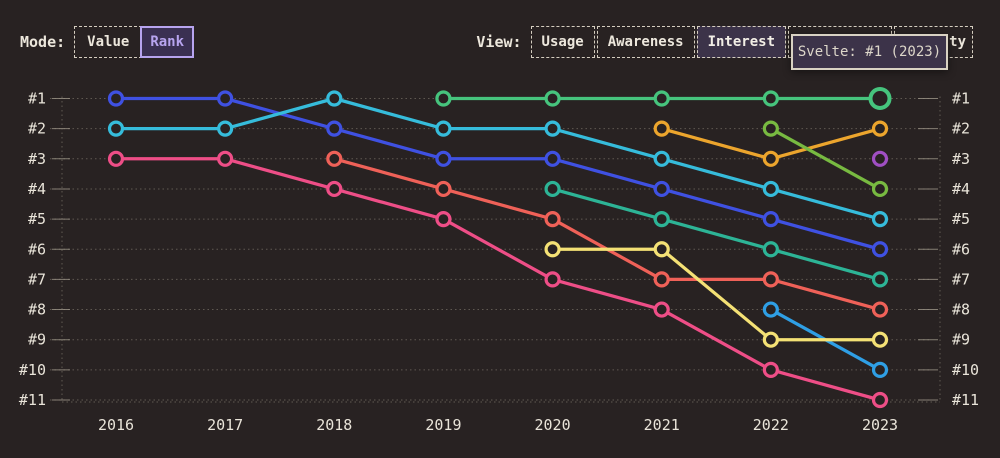 The image size is (1000, 458). What do you see at coordinates (770, 219) in the screenshot?
I see `point-series-blue-2022` at bounding box center [770, 219].